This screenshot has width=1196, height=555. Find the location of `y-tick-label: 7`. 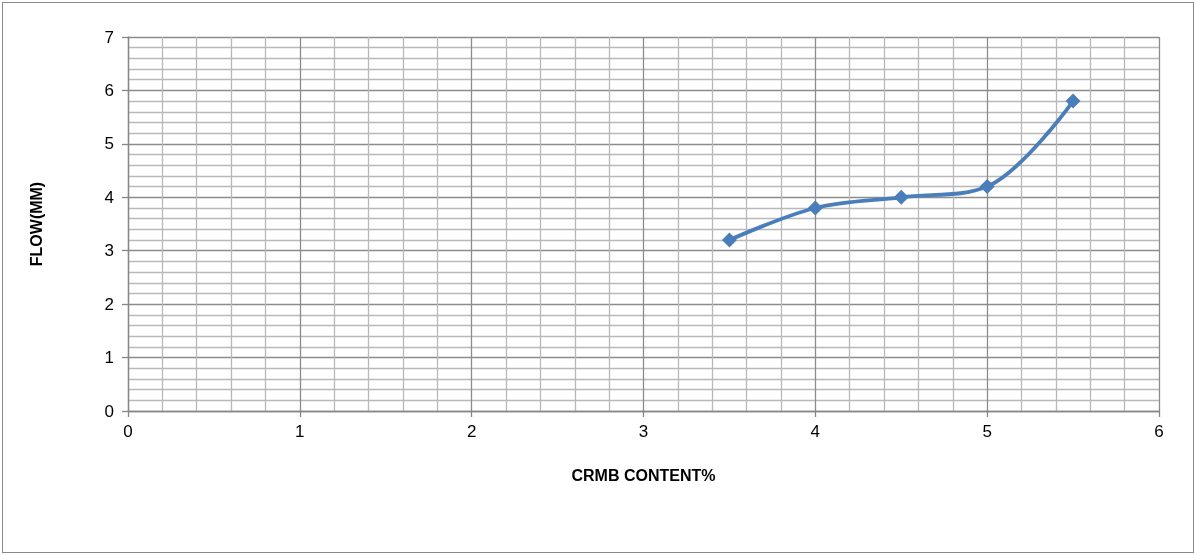

y-tick-label: 7 is located at coordinates (109, 37).